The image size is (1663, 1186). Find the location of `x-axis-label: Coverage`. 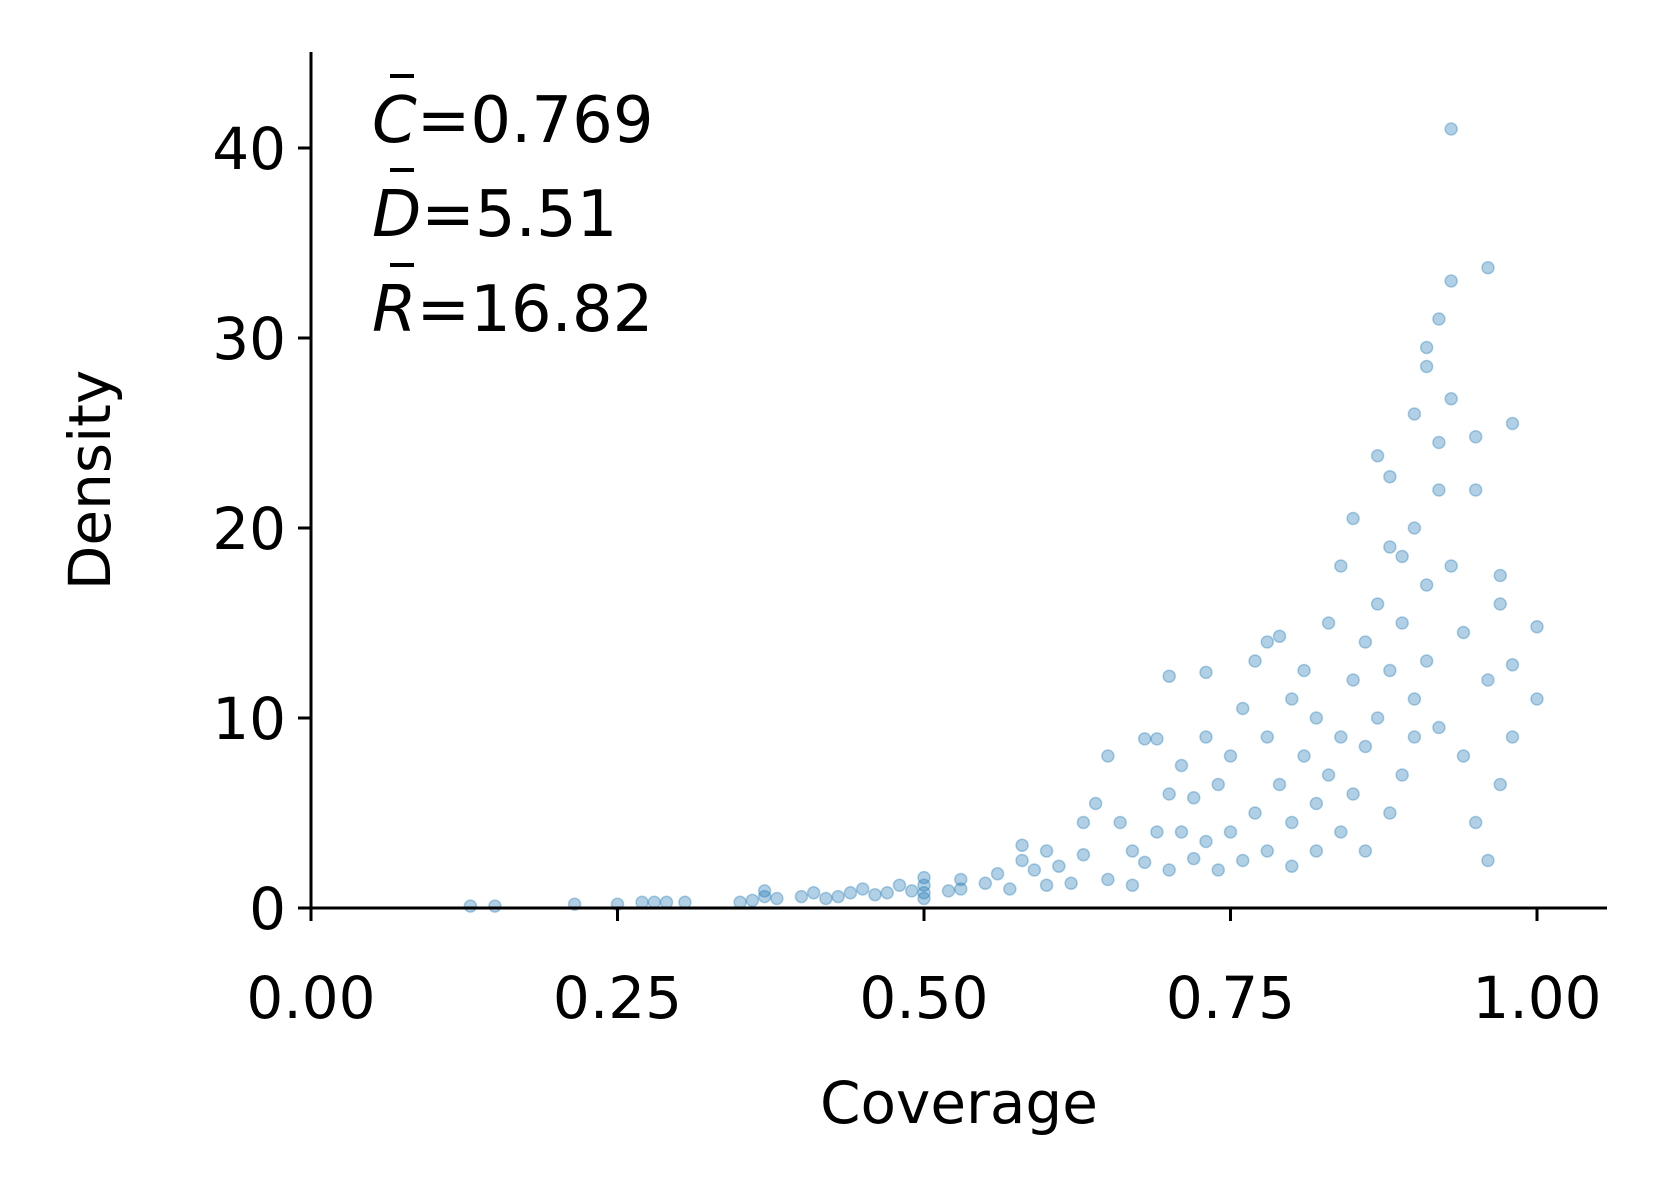

x-axis-label: Coverage is located at coordinates (959, 1103).